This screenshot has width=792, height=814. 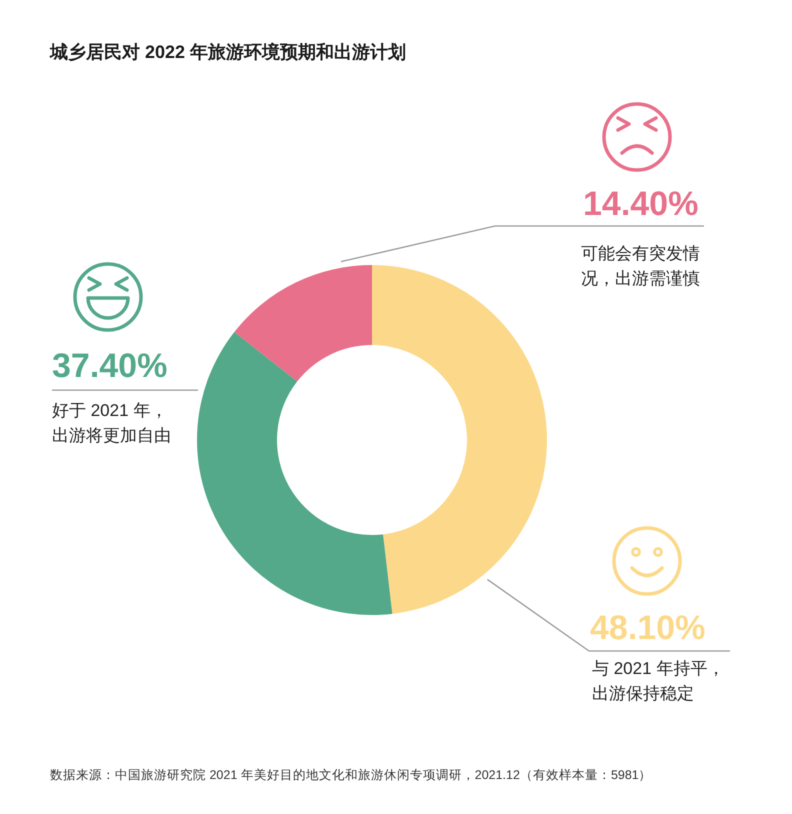 I want to click on chart-title: 城乡居民对 2022 年旅游环境预期和出游计划, so click(x=227, y=52).